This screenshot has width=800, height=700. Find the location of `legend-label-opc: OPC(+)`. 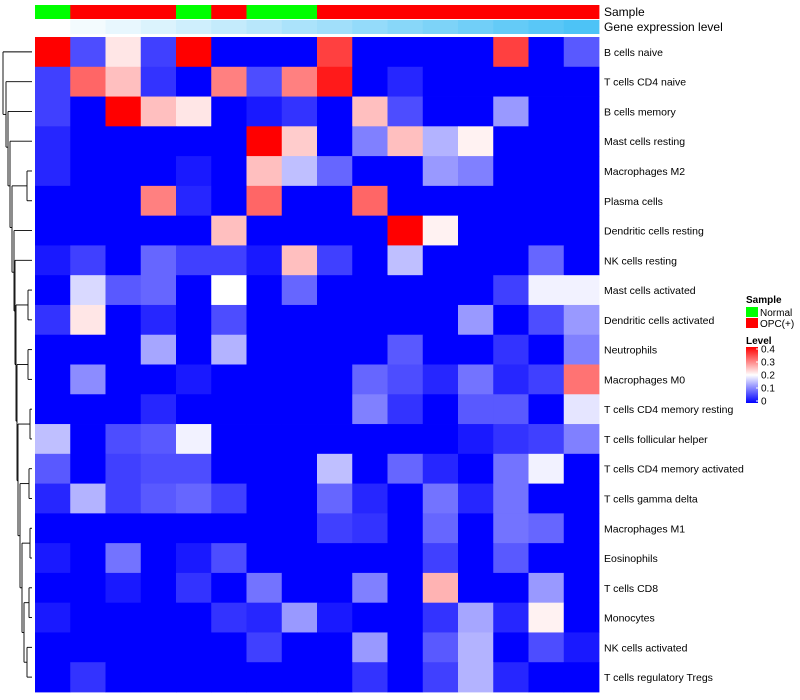

legend-label-opc: OPC(+) is located at coordinates (777, 324).